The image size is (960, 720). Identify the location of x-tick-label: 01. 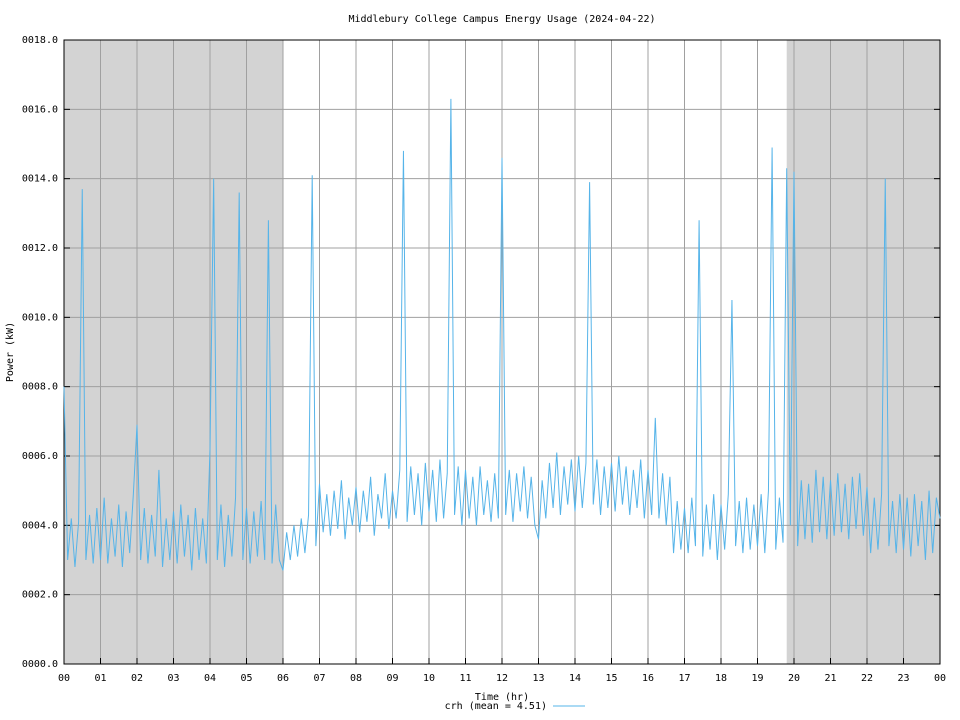
(100, 678).